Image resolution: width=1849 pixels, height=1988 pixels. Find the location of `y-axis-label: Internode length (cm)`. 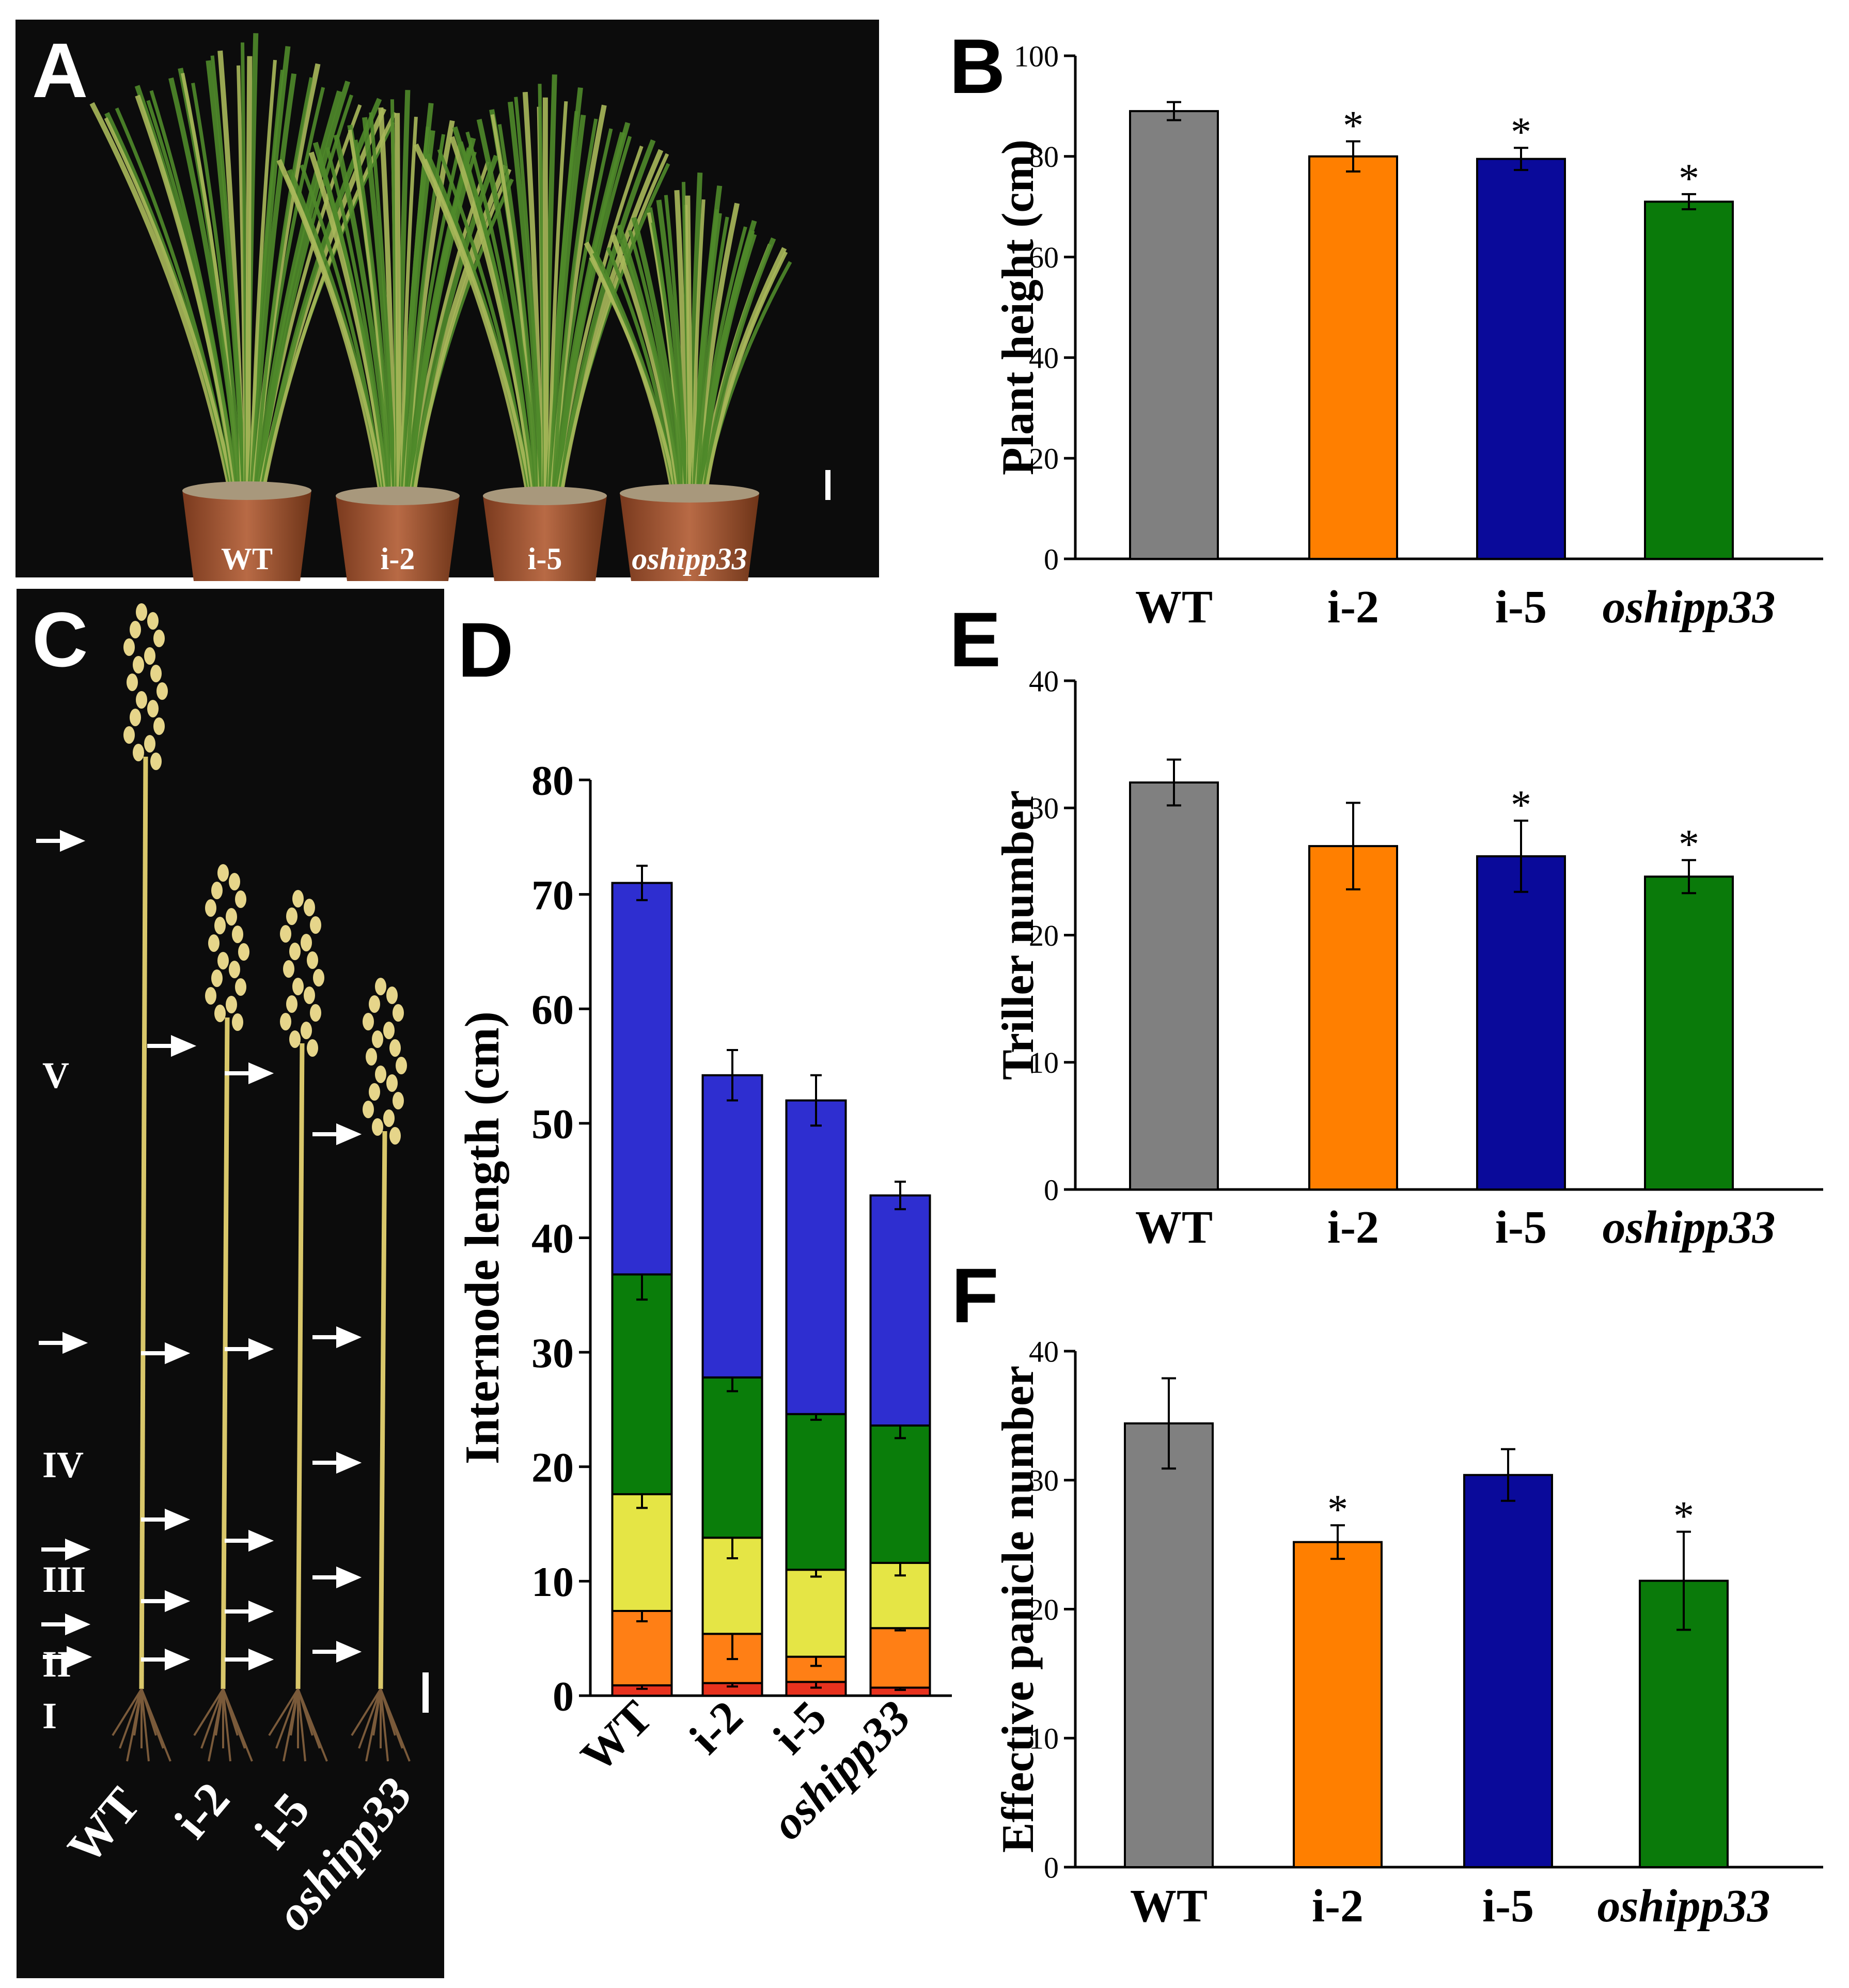

y-axis-label: Internode length (cm) is located at coordinates (482, 1238).